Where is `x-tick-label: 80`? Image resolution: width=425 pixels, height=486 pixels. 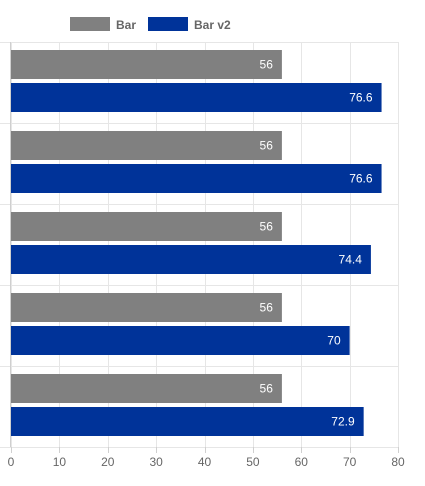 x-tick-label: 80 is located at coordinates (398, 462).